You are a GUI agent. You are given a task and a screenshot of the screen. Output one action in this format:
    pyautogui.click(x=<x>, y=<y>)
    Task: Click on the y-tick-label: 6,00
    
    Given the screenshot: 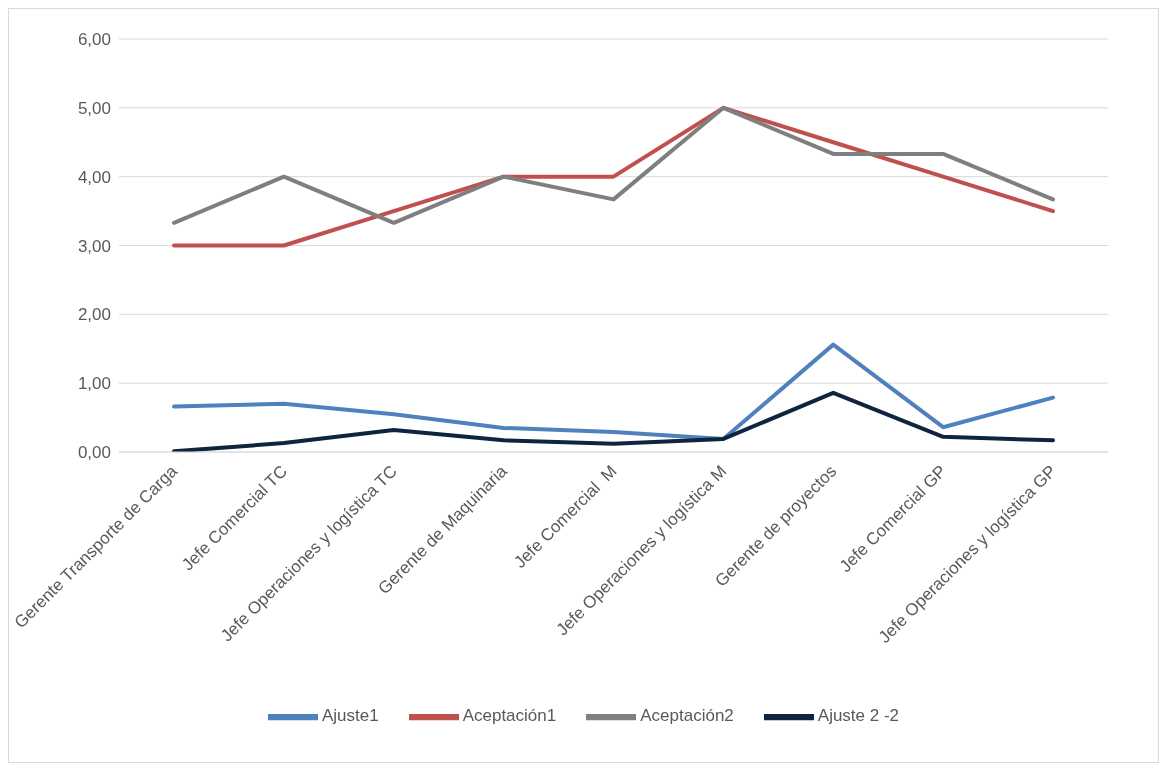 What is the action you would take?
    pyautogui.click(x=94, y=40)
    